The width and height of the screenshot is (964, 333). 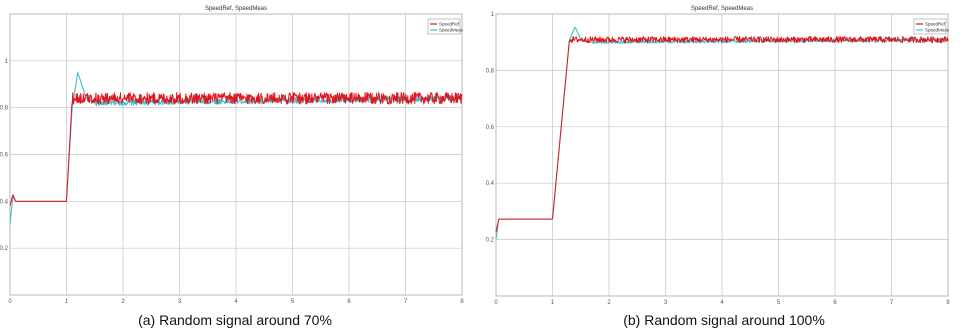 What do you see at coordinates (235, 320) in the screenshot?
I see `caption-a: (a) Random signal around 70%` at bounding box center [235, 320].